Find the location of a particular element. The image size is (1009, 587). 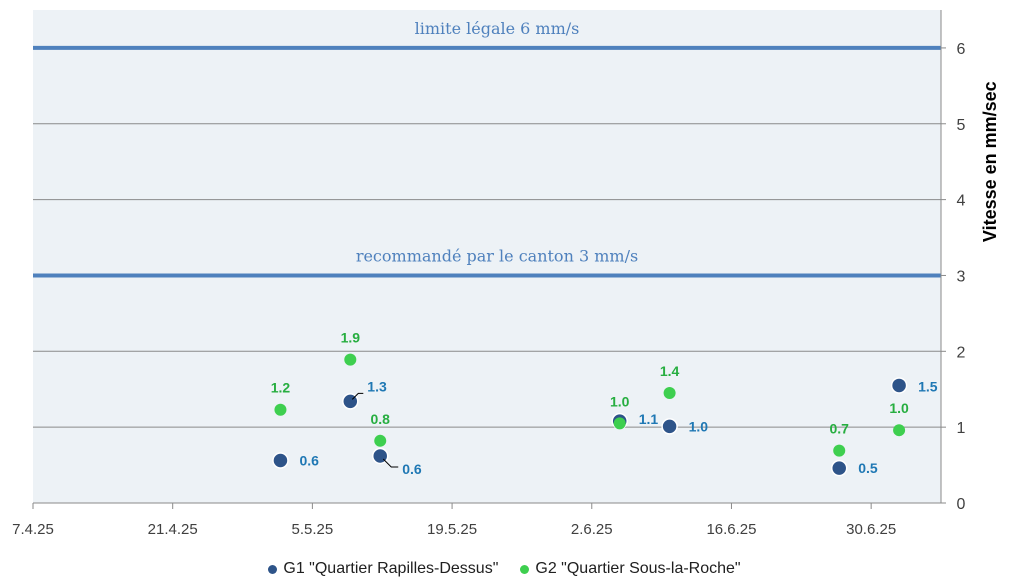

x-tick-label: 5.5.25 is located at coordinates (313, 529).